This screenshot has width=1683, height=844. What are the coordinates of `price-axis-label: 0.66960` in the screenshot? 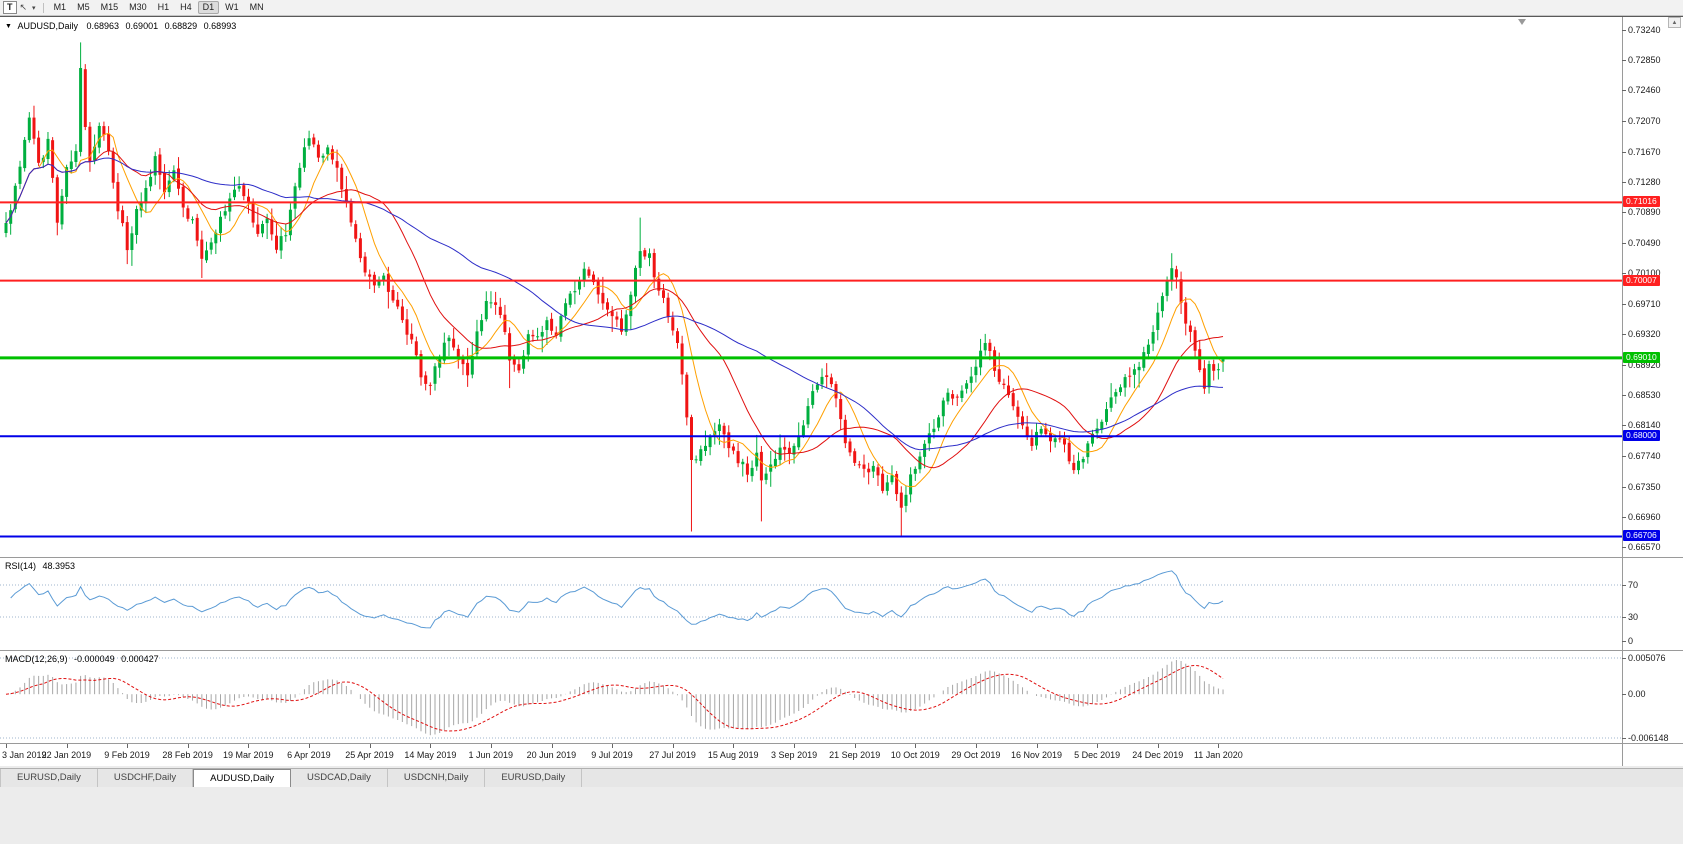 It's located at (1644, 516).